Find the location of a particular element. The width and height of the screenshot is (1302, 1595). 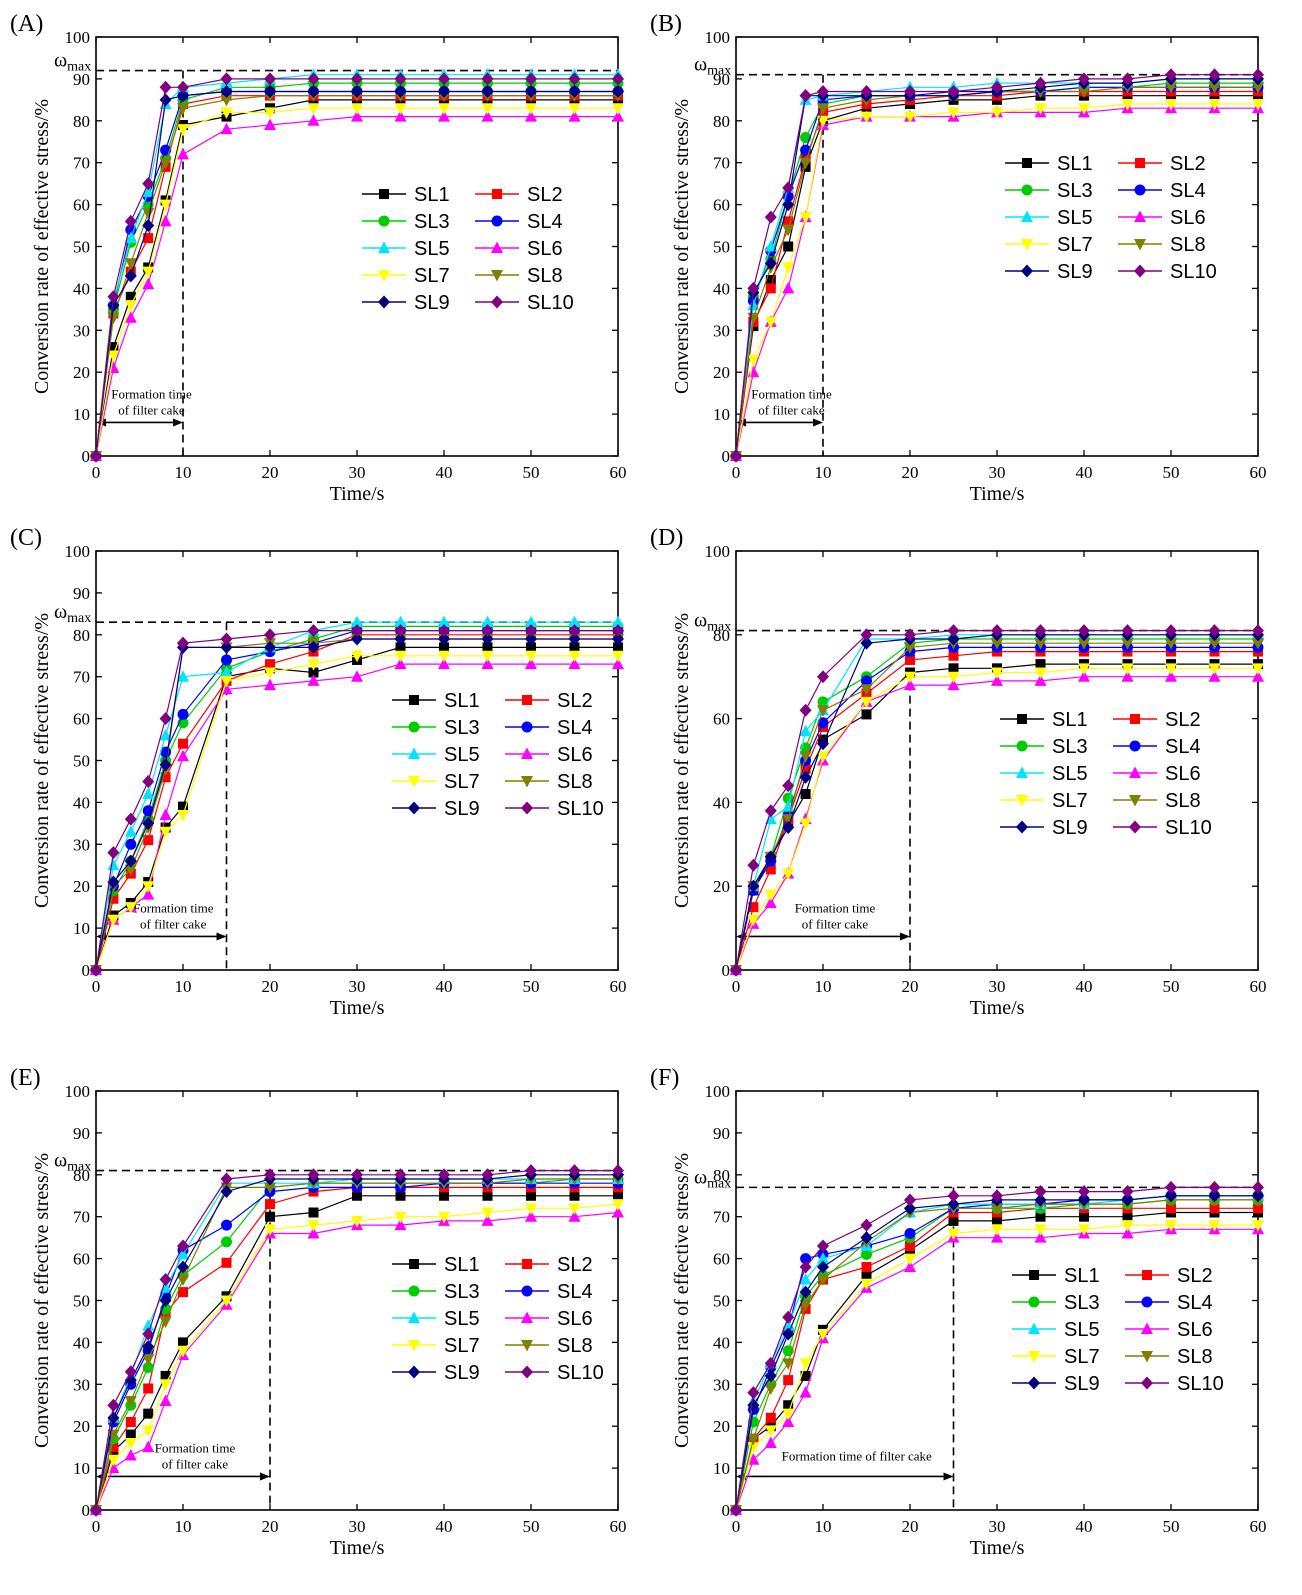

y-tick-label: 70 is located at coordinates (81, 163).